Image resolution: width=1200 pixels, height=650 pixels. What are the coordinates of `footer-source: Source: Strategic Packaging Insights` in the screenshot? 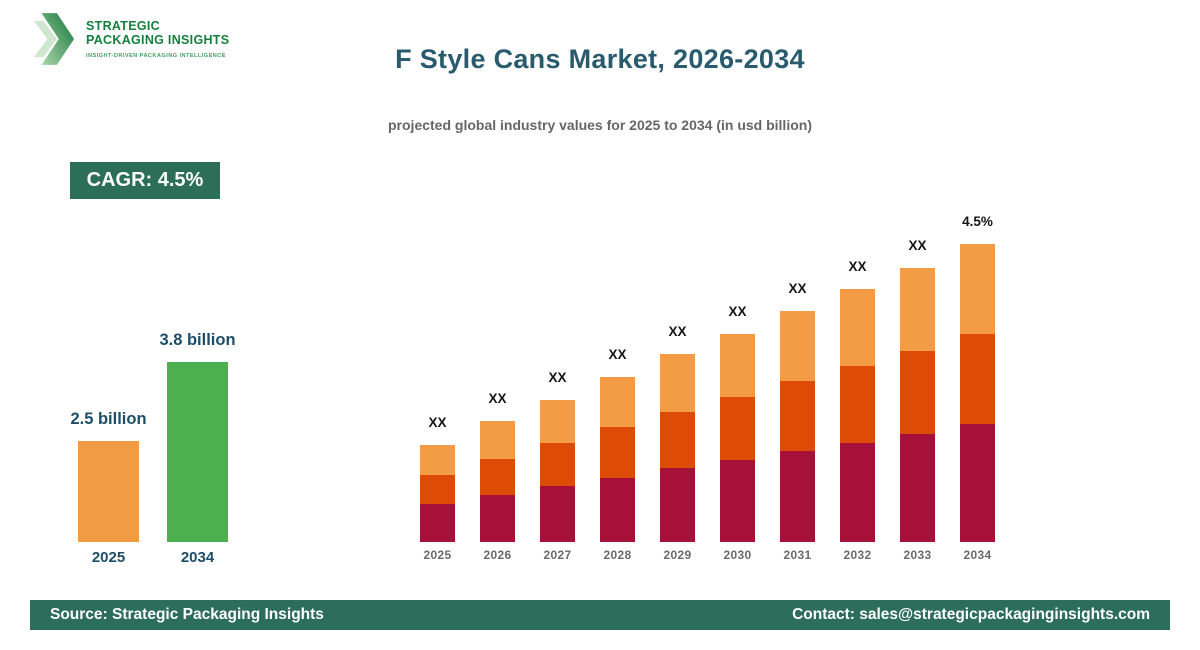 It's located at (187, 614).